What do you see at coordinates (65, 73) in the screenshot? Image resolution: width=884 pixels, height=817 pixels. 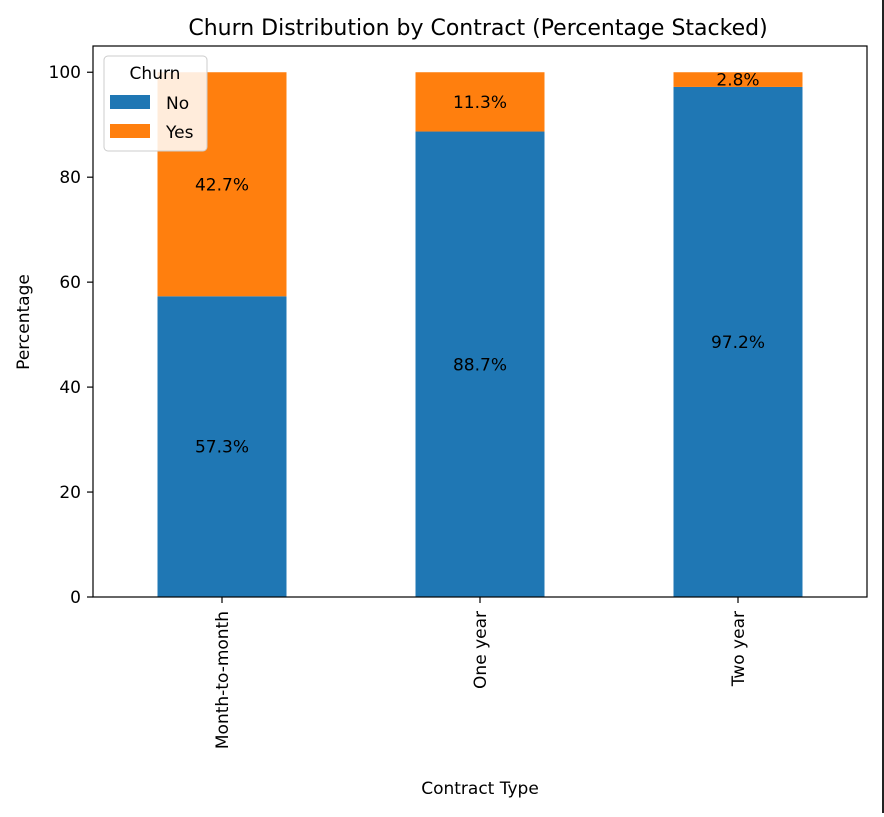 I see `y-tick-label: 100` at bounding box center [65, 73].